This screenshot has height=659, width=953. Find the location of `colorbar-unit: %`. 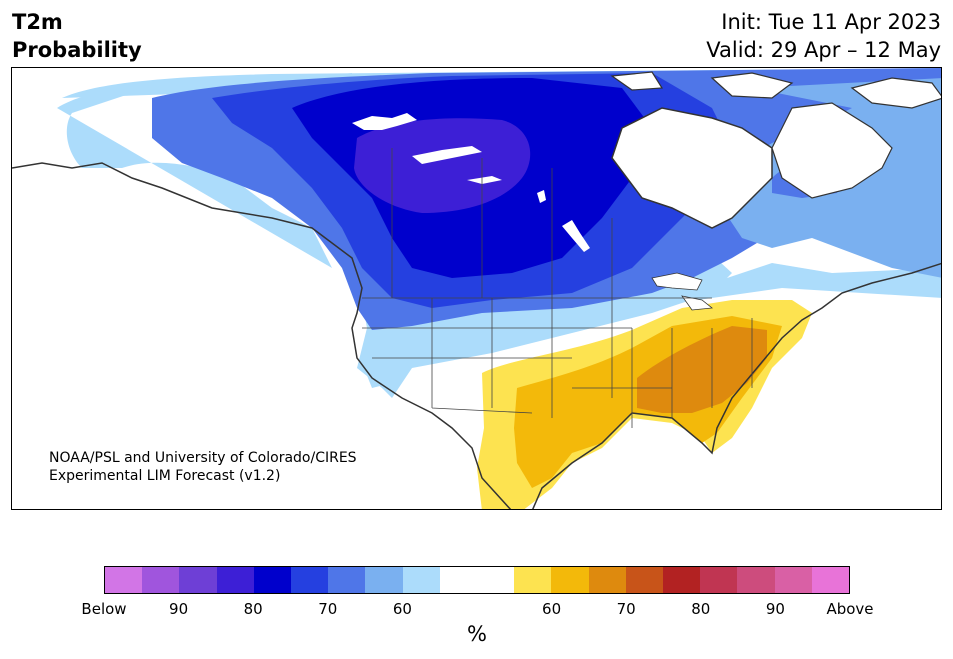

colorbar-unit: % is located at coordinates (477, 634).